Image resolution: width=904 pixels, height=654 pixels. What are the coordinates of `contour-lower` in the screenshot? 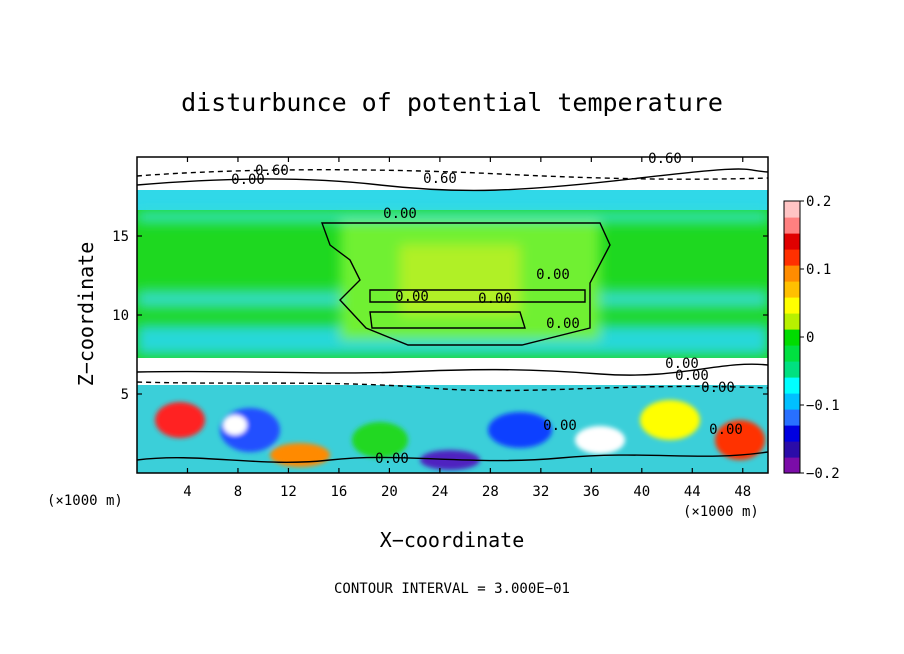 It's located at (452, 369).